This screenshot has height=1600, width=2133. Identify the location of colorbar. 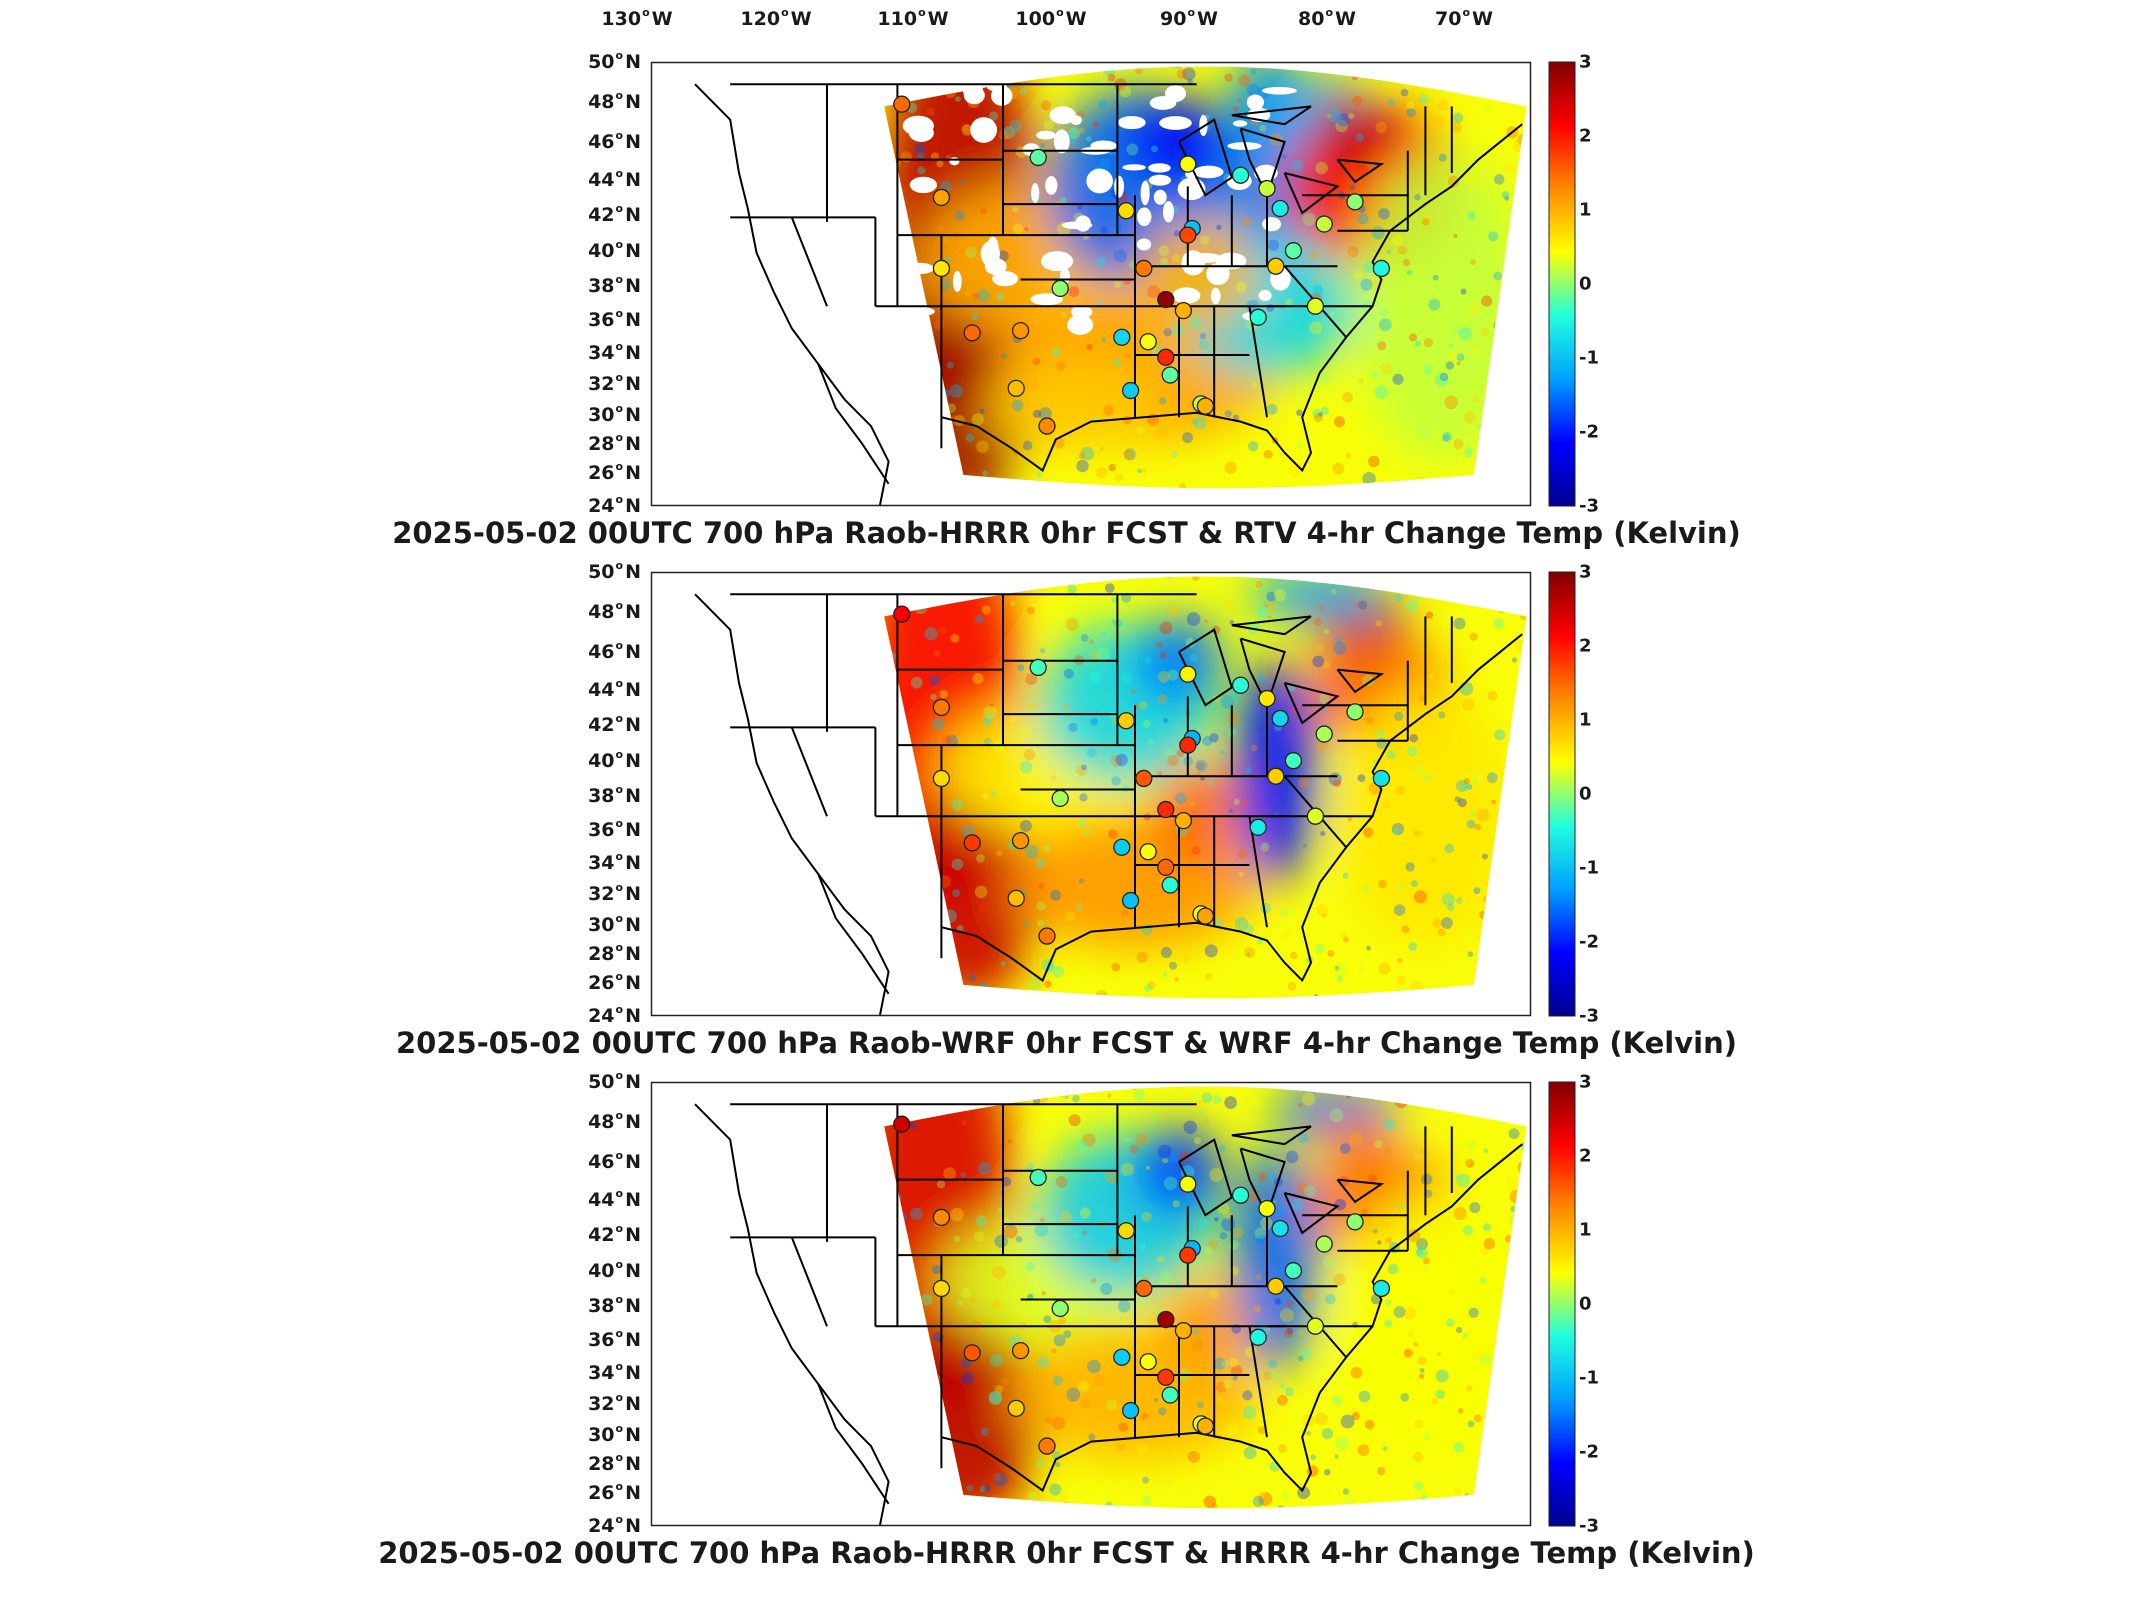
(1562, 284).